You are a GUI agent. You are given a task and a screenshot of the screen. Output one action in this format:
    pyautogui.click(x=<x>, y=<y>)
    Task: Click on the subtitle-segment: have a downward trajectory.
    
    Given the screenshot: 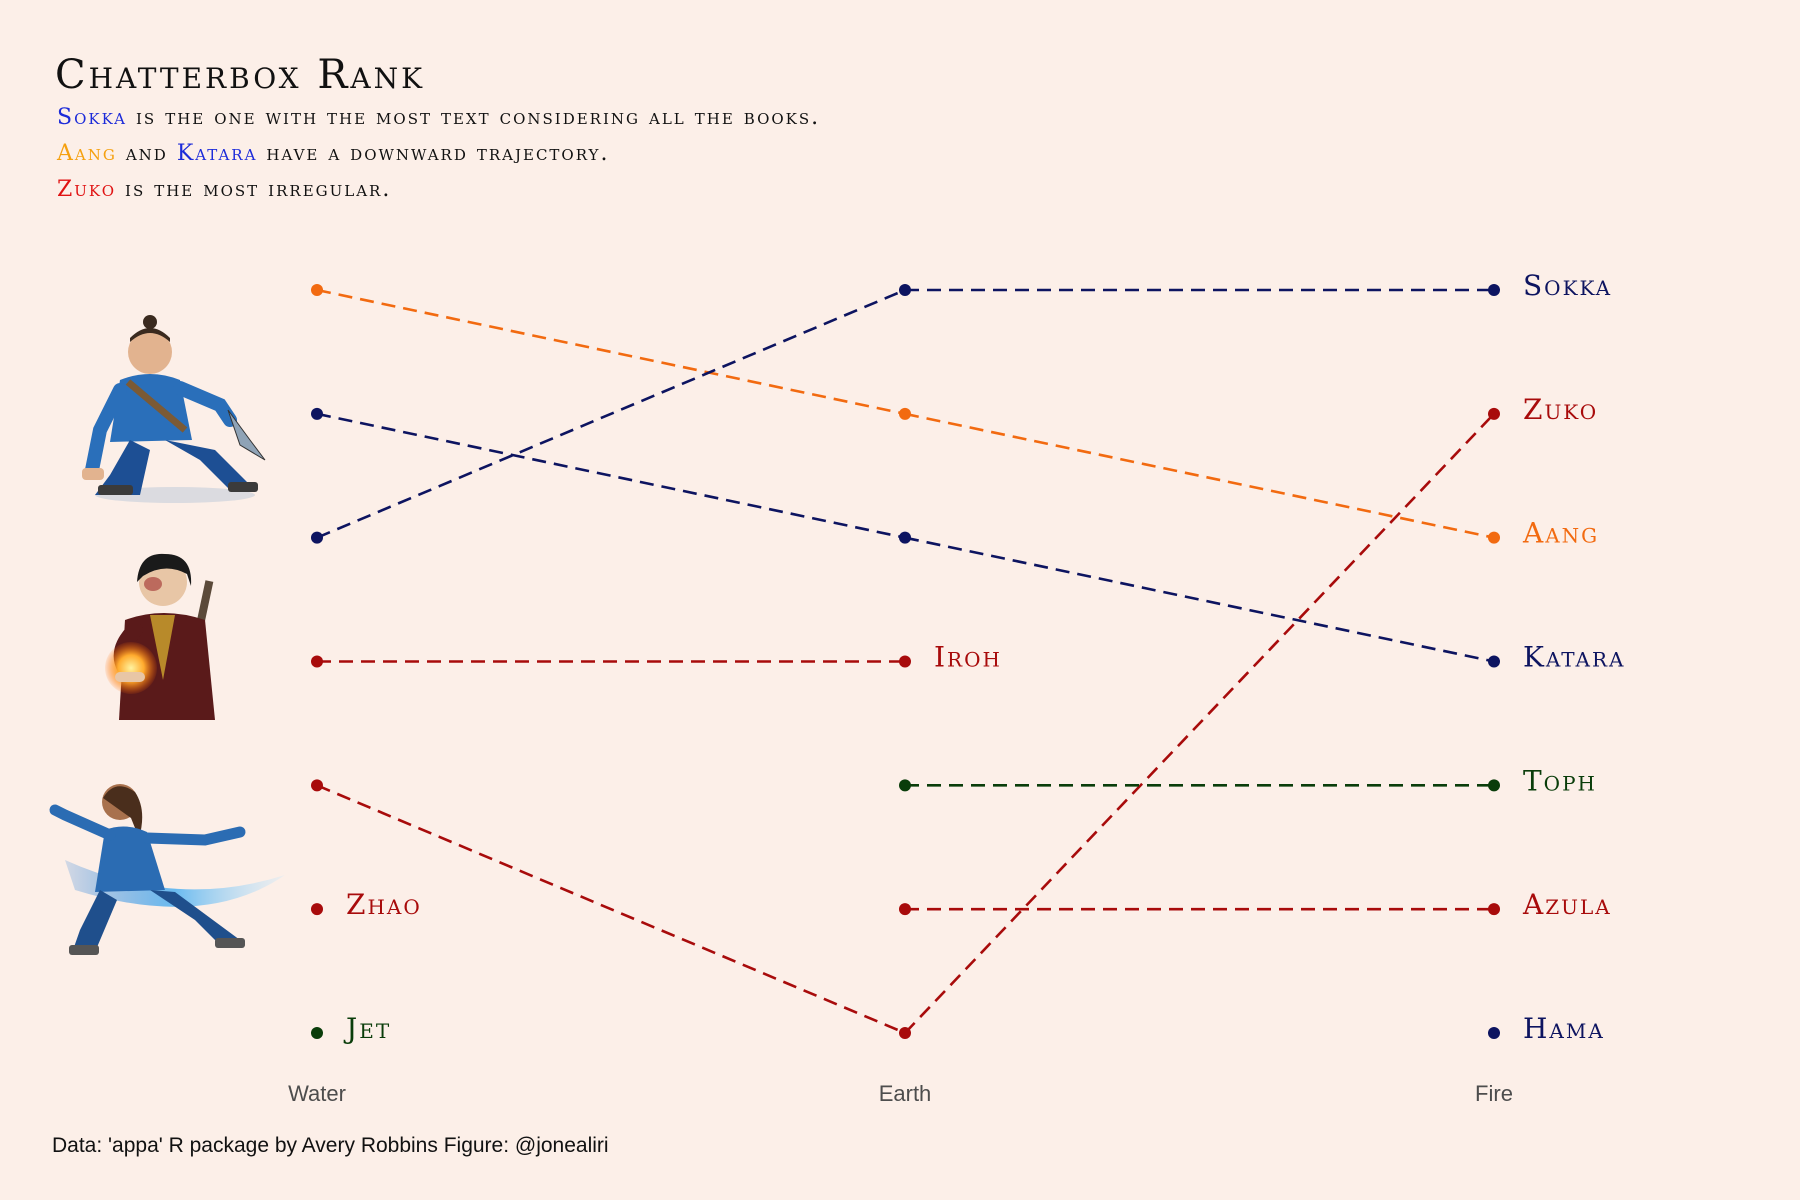 What is the action you would take?
    pyautogui.click(x=433, y=153)
    